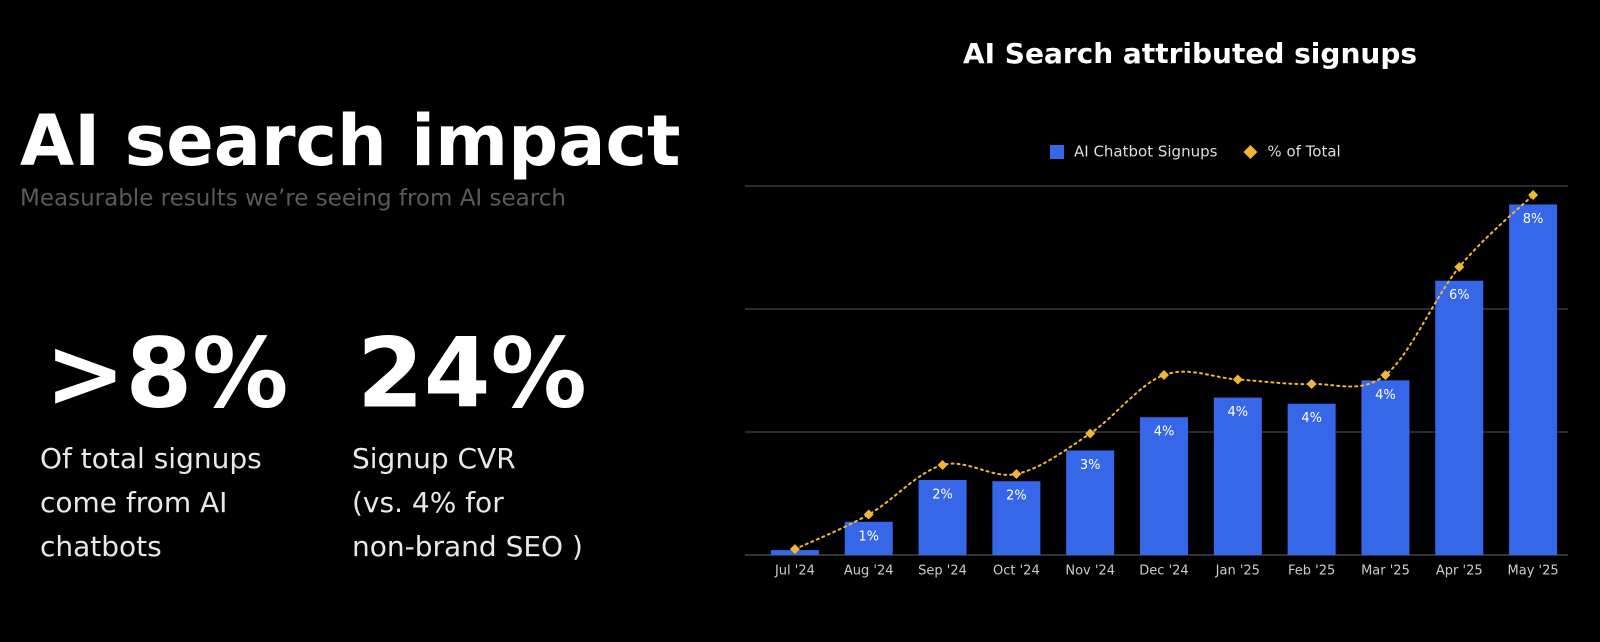  Describe the element at coordinates (350, 141) in the screenshot. I see `slide-title: AI search impact` at that location.